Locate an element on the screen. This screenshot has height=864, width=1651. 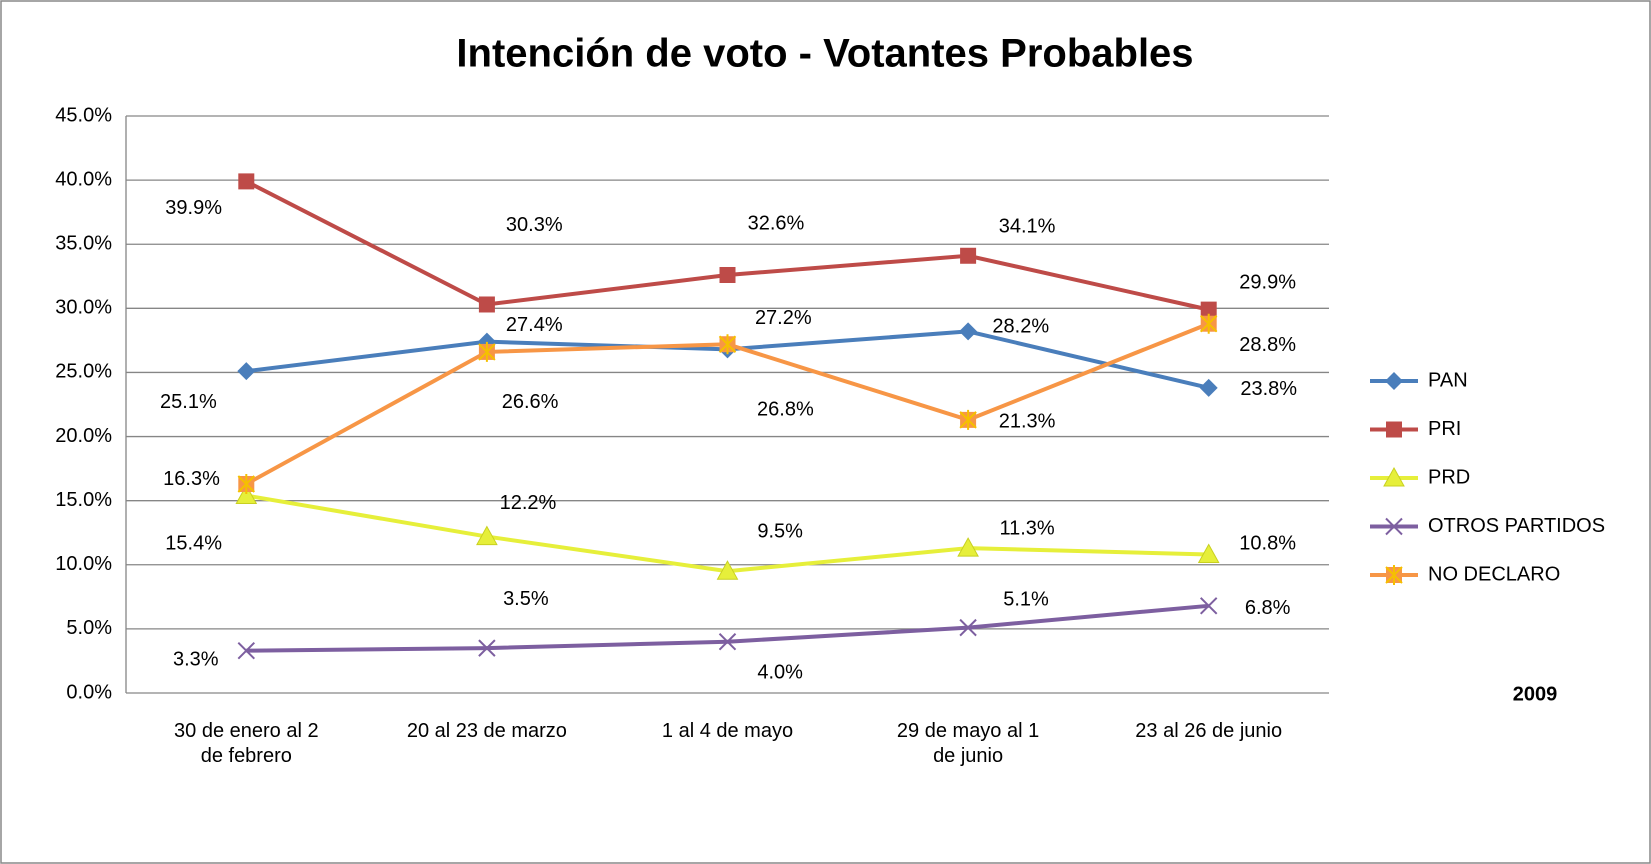
y-tick-label: 5.0% is located at coordinates (89, 628).